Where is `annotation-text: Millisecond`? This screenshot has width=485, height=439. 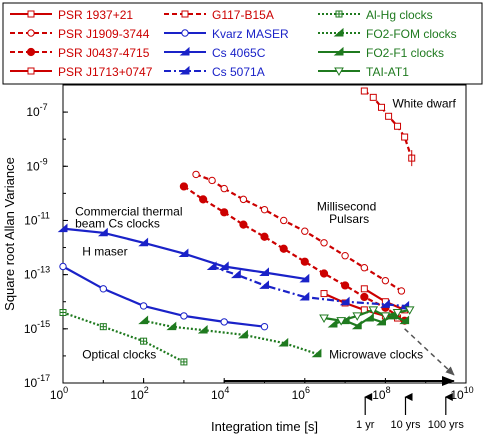
annotation-text: Millisecond is located at coordinates (346, 207).